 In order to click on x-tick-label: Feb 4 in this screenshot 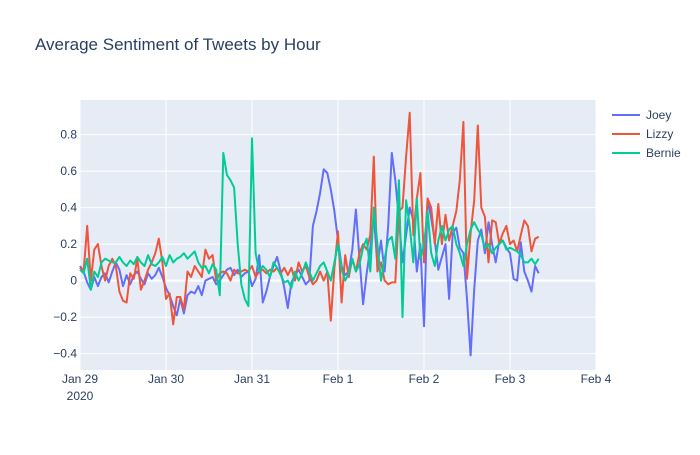, I will do `click(596, 379)`.